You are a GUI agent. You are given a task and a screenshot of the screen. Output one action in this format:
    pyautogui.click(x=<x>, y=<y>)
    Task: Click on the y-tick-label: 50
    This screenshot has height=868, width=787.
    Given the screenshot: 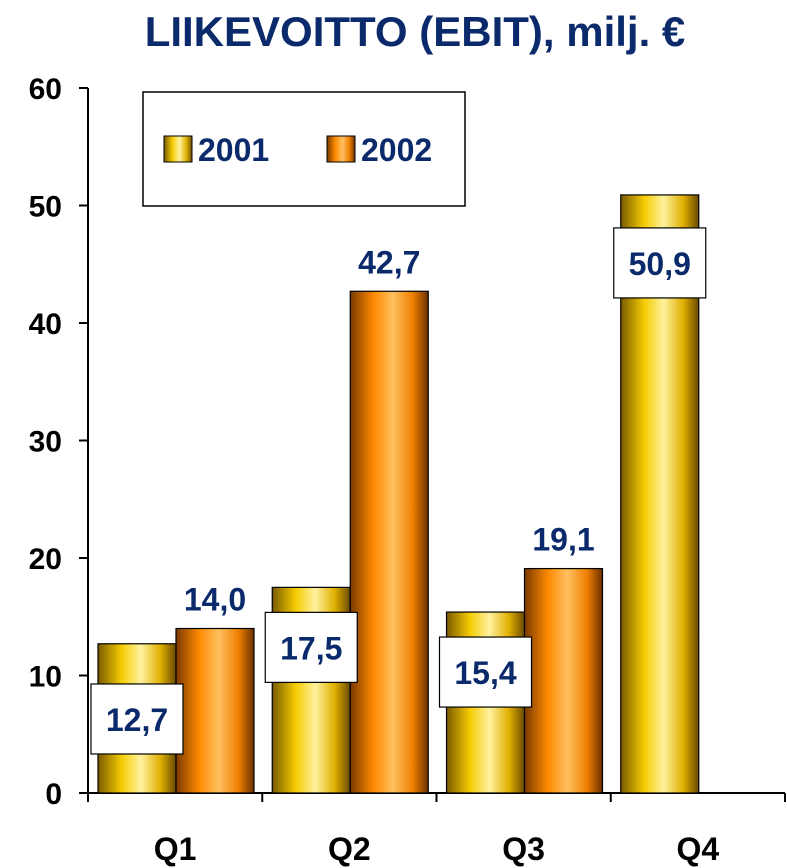 What is the action you would take?
    pyautogui.click(x=45, y=207)
    